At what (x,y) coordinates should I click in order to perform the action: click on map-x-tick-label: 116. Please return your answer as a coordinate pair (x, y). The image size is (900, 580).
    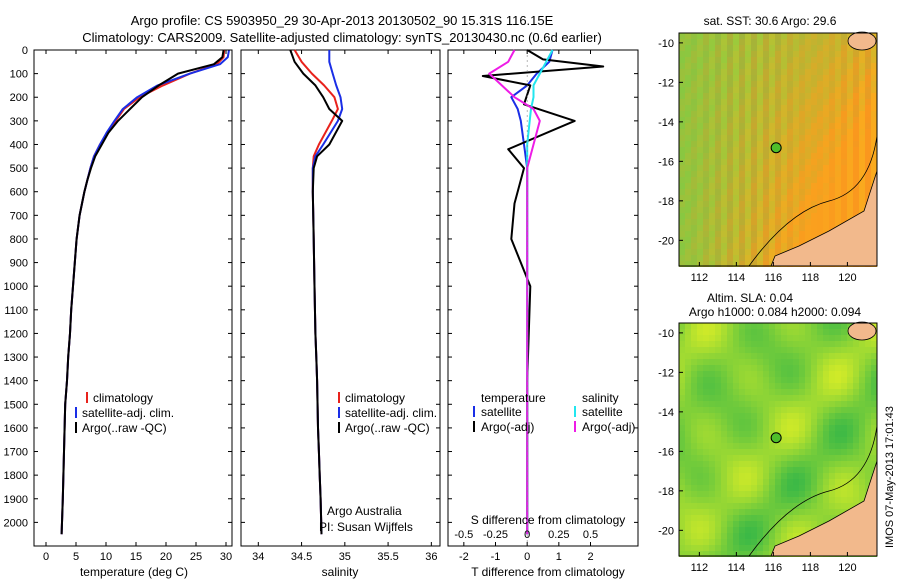
    Looking at the image, I should click on (774, 568).